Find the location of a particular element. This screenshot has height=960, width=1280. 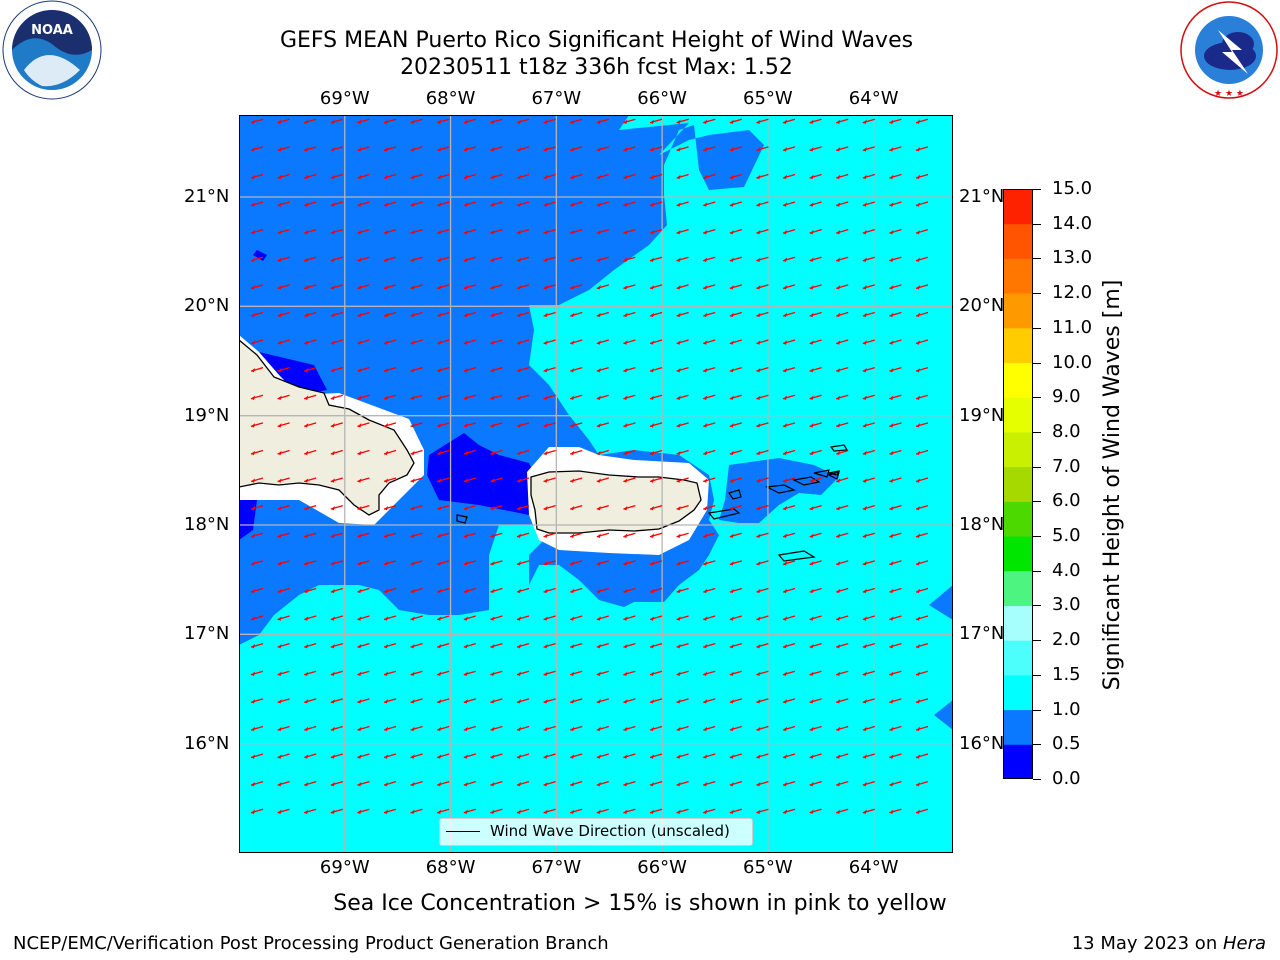

colorbar-tick-label: 6.0 is located at coordinates (1066, 501).